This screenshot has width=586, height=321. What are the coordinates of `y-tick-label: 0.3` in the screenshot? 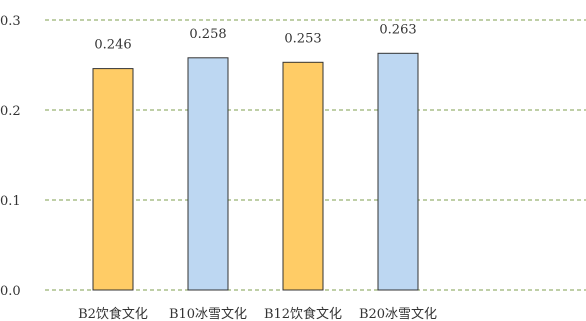 It's located at (10, 21).